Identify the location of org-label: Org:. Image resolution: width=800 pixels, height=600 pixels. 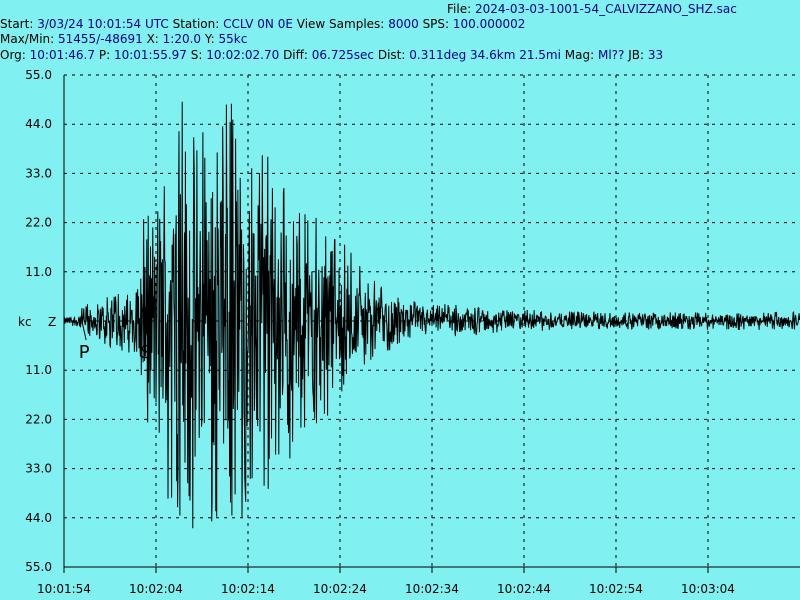
(13, 55).